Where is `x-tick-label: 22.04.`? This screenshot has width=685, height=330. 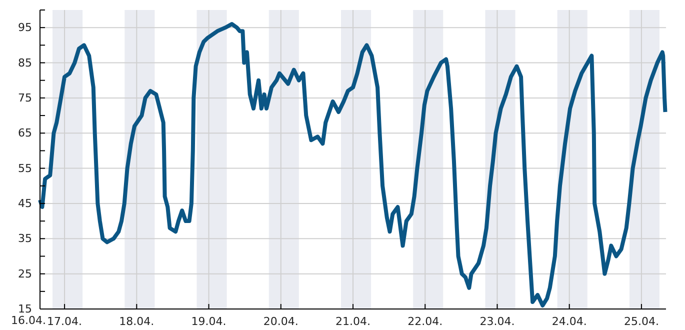
x-tick-label: 22.04. is located at coordinates (425, 321).